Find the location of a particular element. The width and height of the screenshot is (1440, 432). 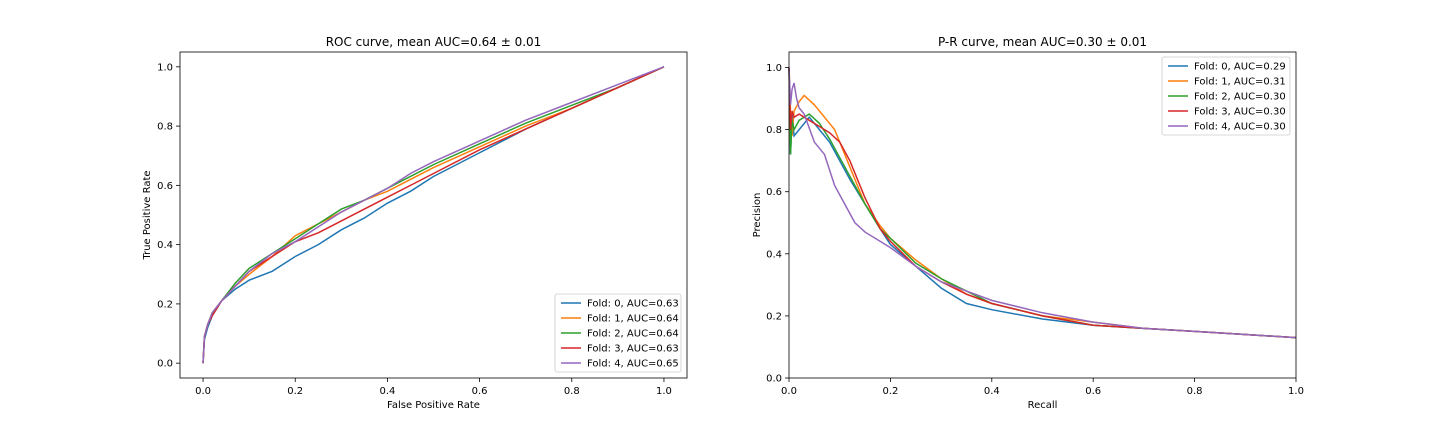

roc-y-tick-label: 0.0 is located at coordinates (165, 364).